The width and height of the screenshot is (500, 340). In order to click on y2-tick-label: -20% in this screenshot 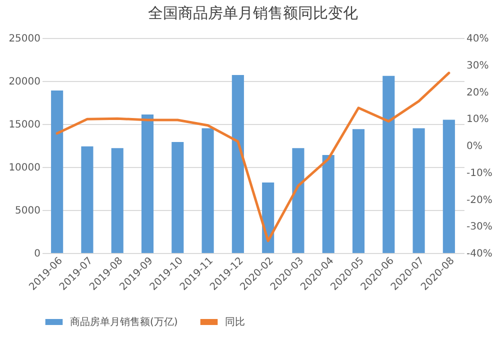, I will do `click(479, 200)`.